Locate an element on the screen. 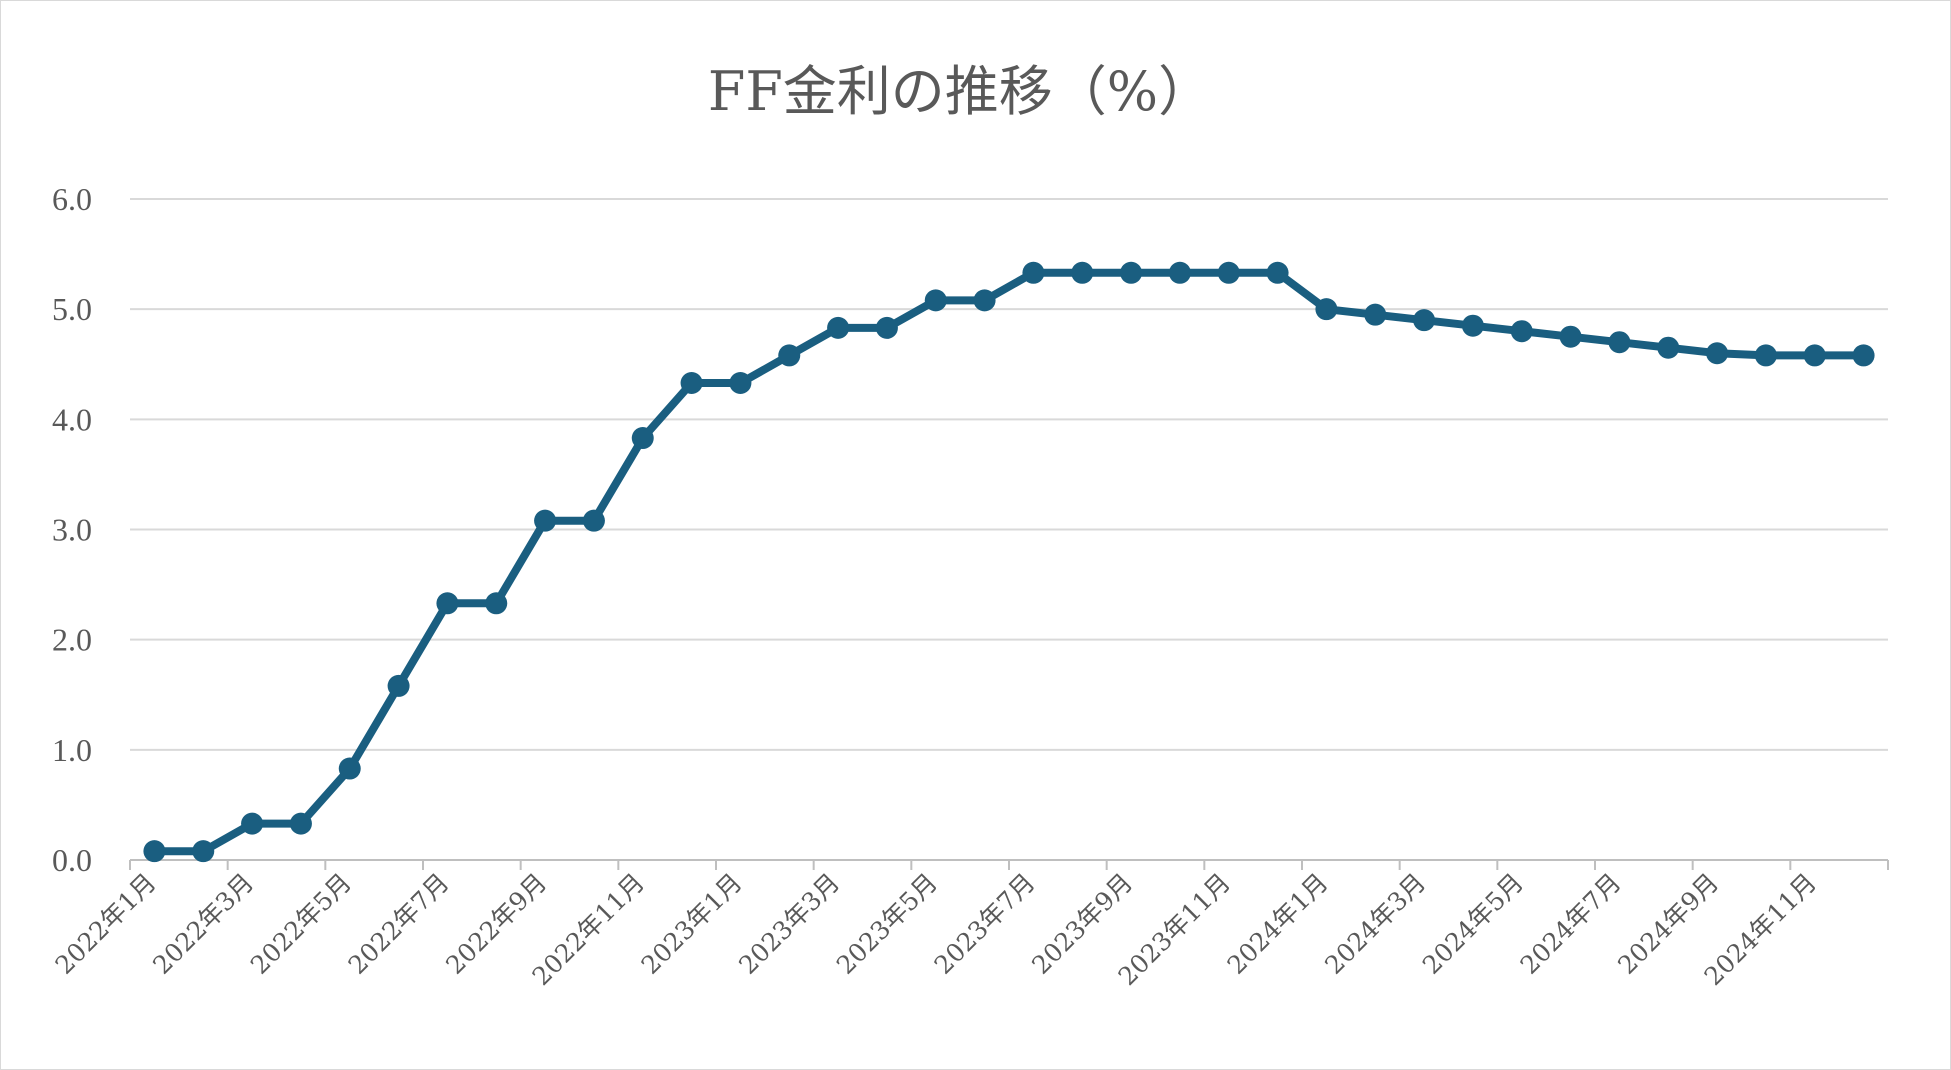 This screenshot has height=1070, width=1951. x-tick-label: 2023年7月 is located at coordinates (985, 924).